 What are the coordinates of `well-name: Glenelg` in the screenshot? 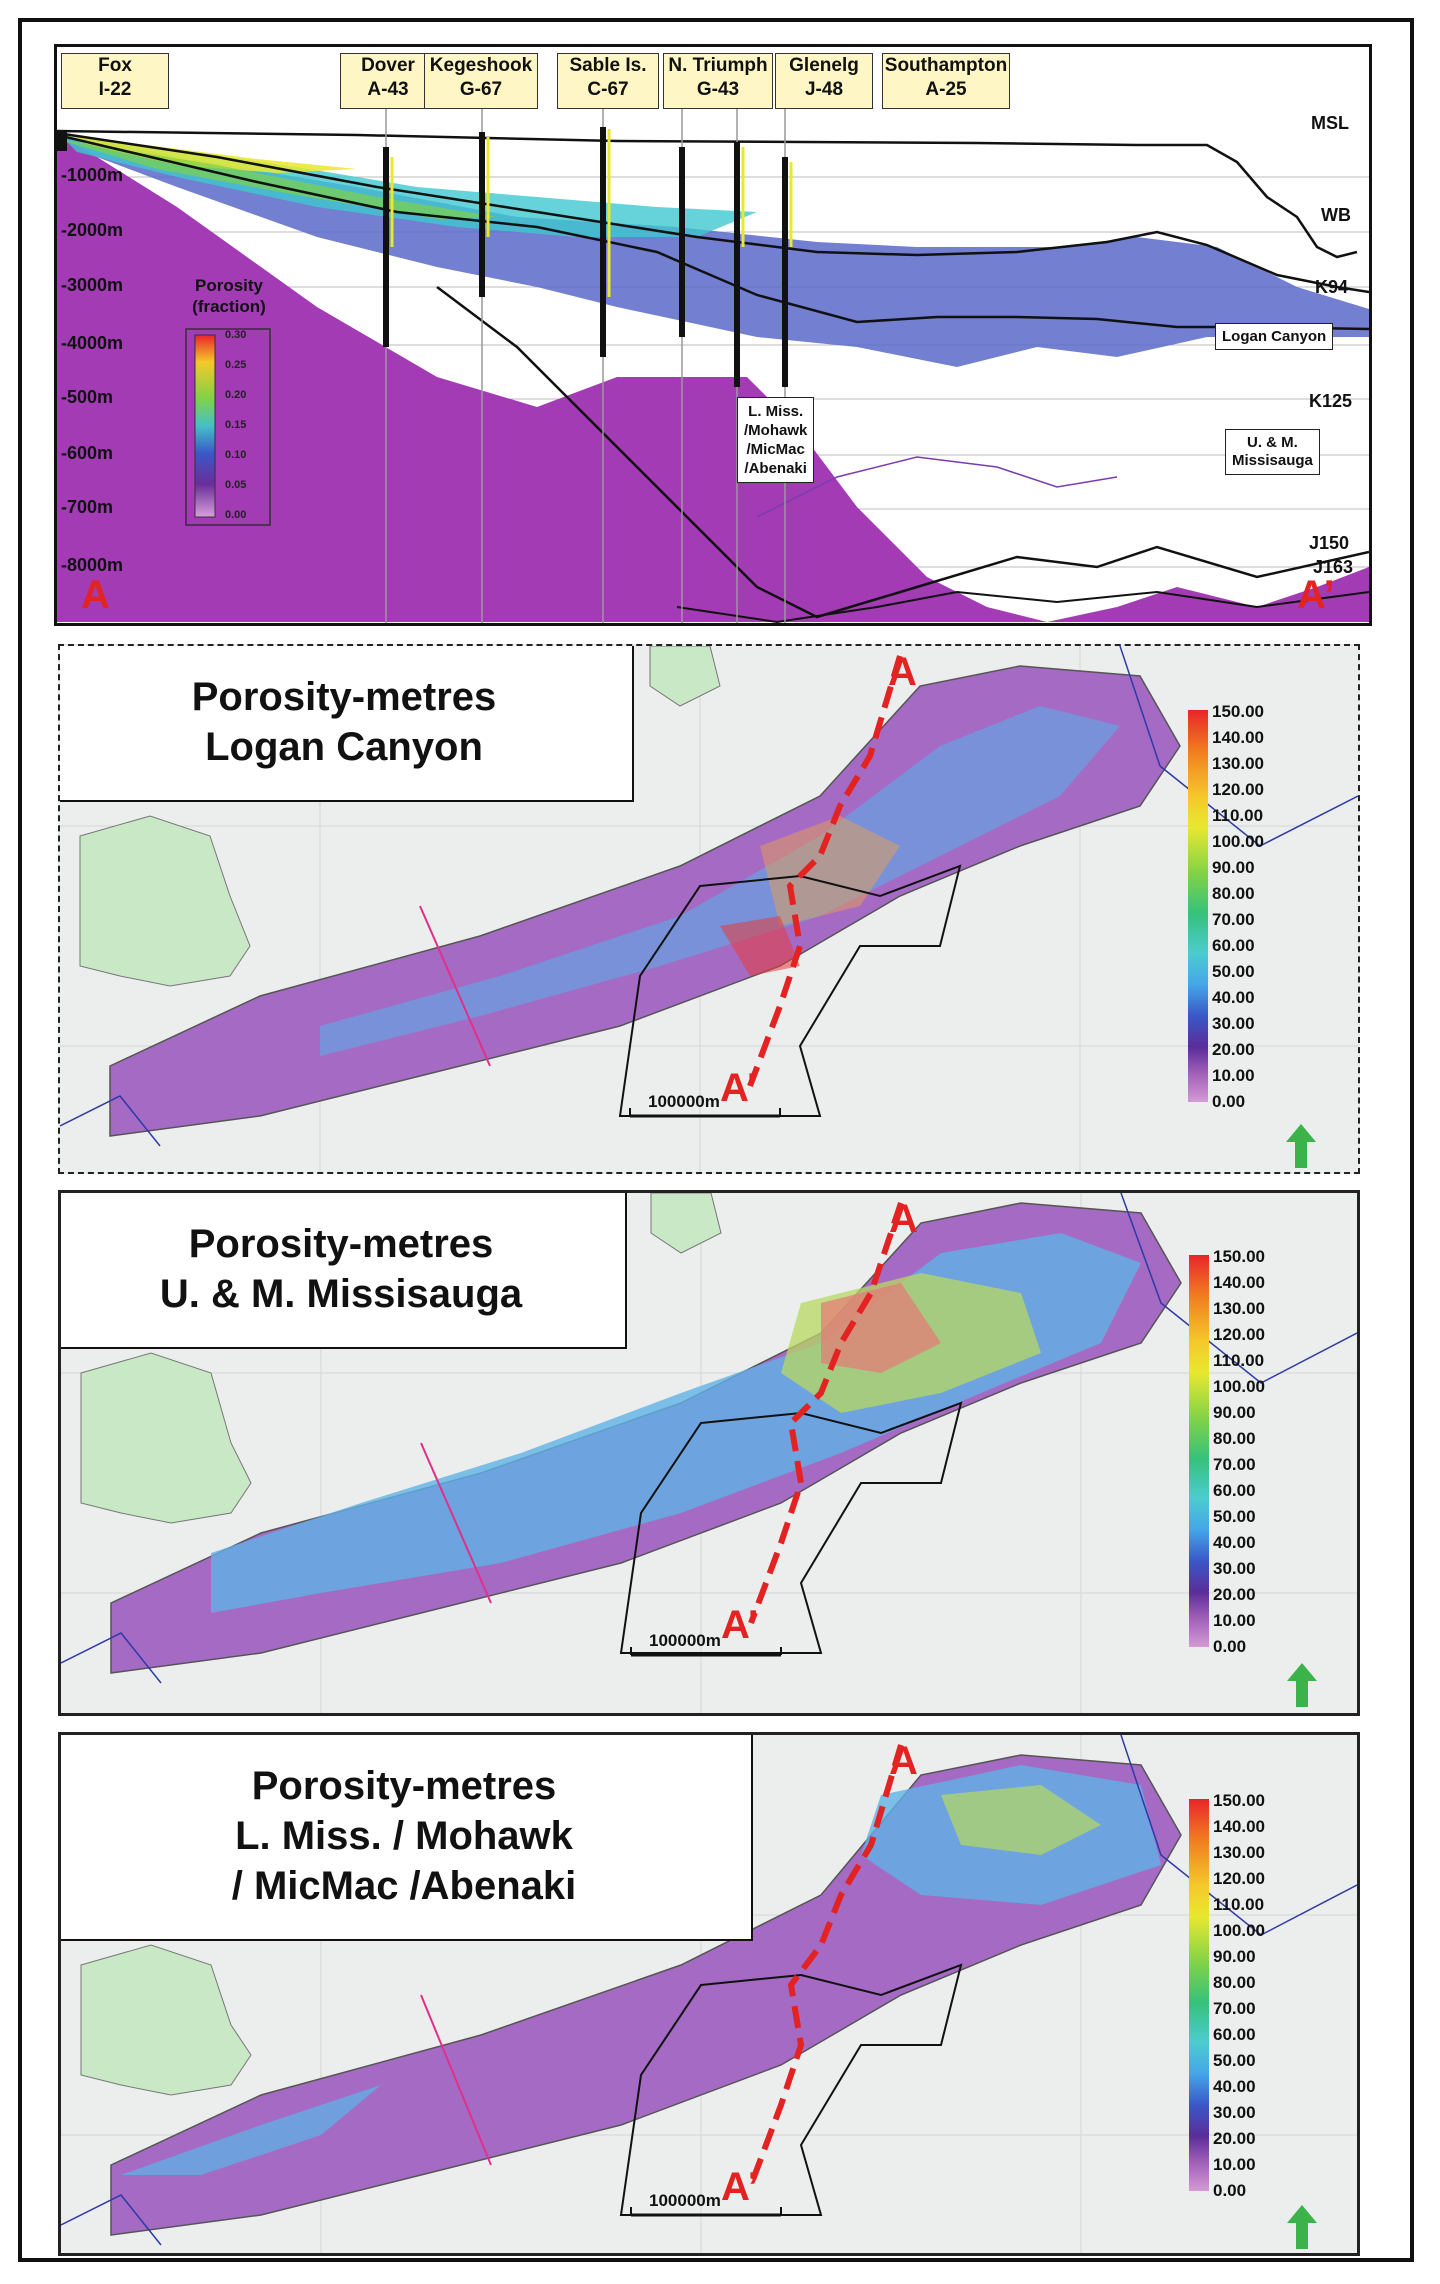 It's located at (824, 65).